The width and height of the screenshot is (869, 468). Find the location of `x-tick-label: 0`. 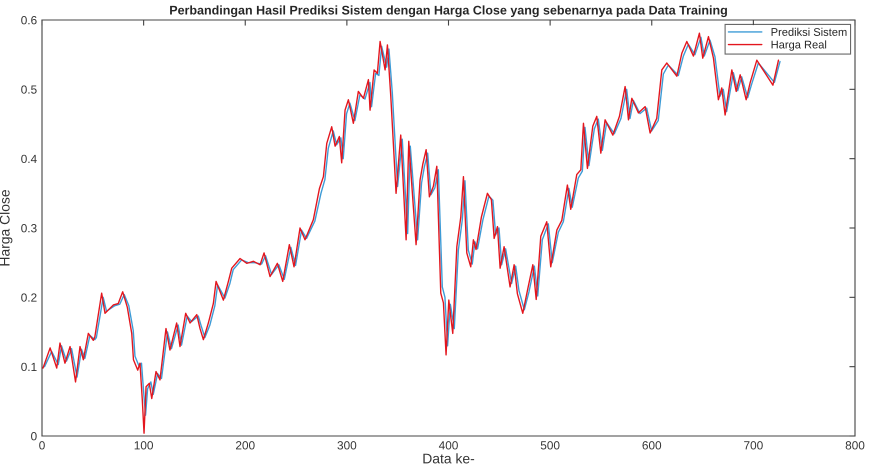

x-tick-label: 0 is located at coordinates (42, 445).